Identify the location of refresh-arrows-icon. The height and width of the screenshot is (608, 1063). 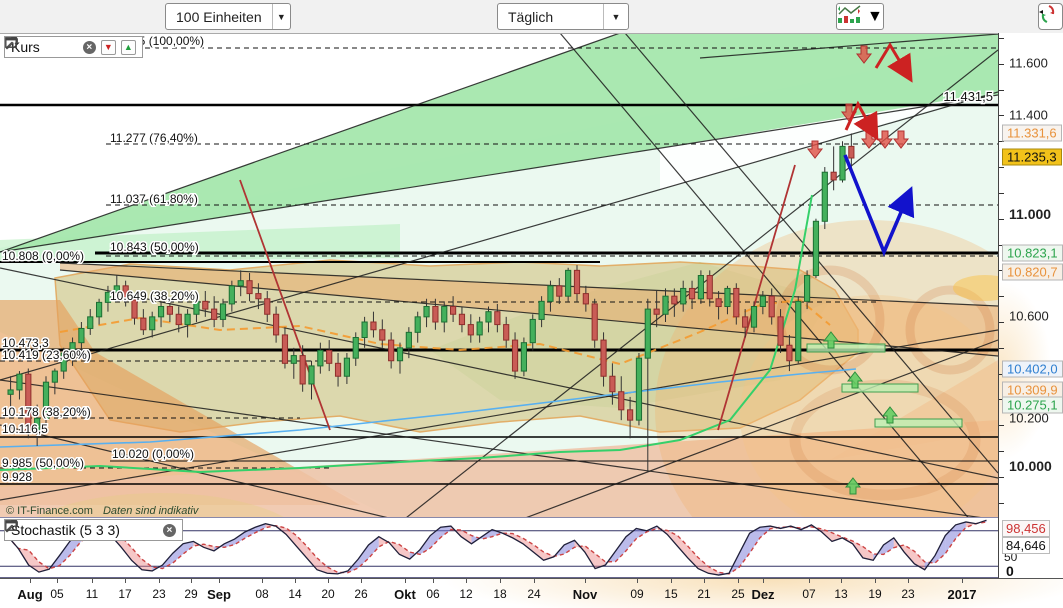
(1049, 16).